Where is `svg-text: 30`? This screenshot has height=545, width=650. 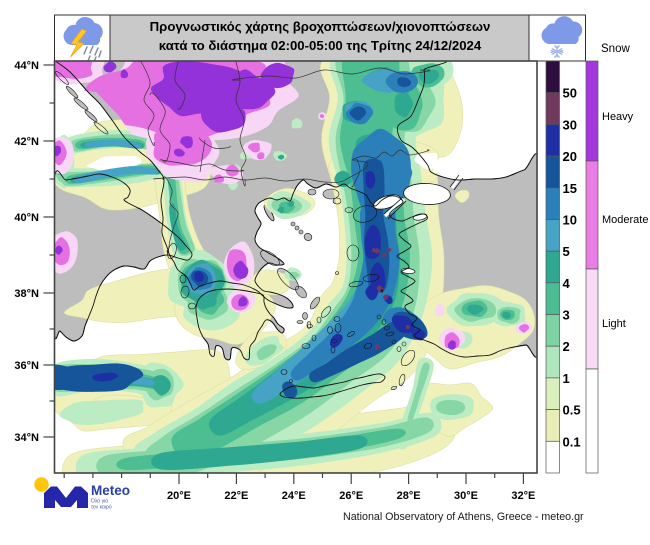
svg-text: 30 is located at coordinates (570, 124).